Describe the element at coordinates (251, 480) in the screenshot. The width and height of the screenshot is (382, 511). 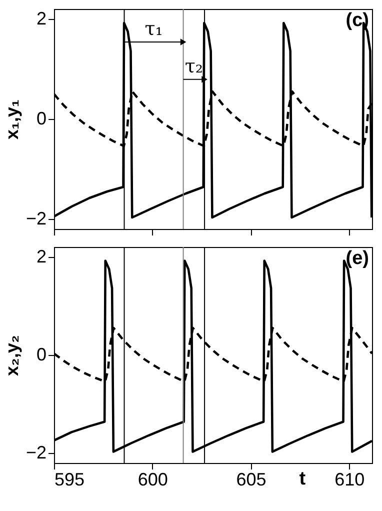
I see `x-tick-label: 605` at that location.